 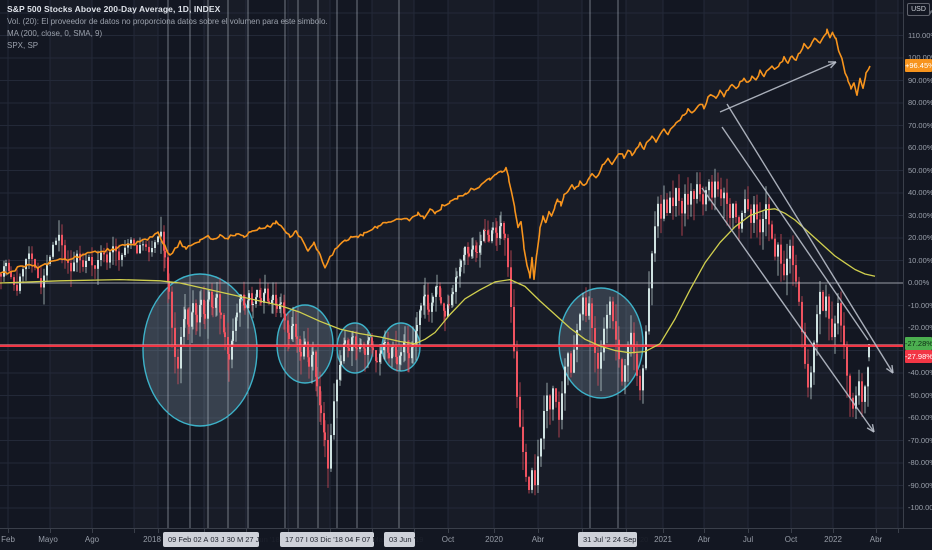 What do you see at coordinates (920, 80) in the screenshot?
I see `price-tick-label: 90.00%` at bounding box center [920, 80].